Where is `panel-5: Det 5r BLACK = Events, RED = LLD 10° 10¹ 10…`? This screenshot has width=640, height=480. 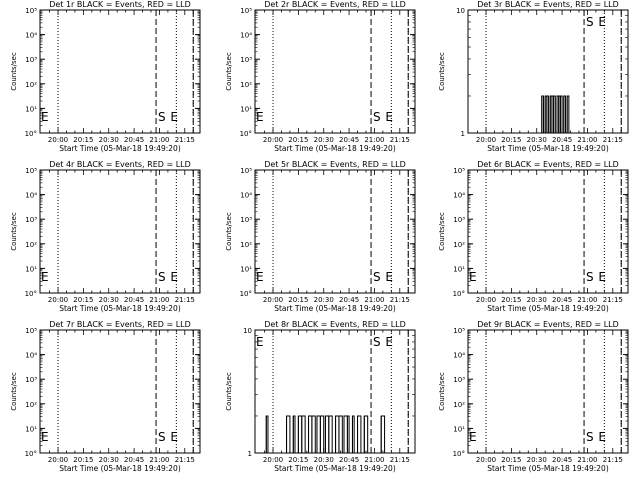 panel-5: Det 5r BLACK = Events, RED = LLD 10° 10¹ 10… is located at coordinates (320, 236).